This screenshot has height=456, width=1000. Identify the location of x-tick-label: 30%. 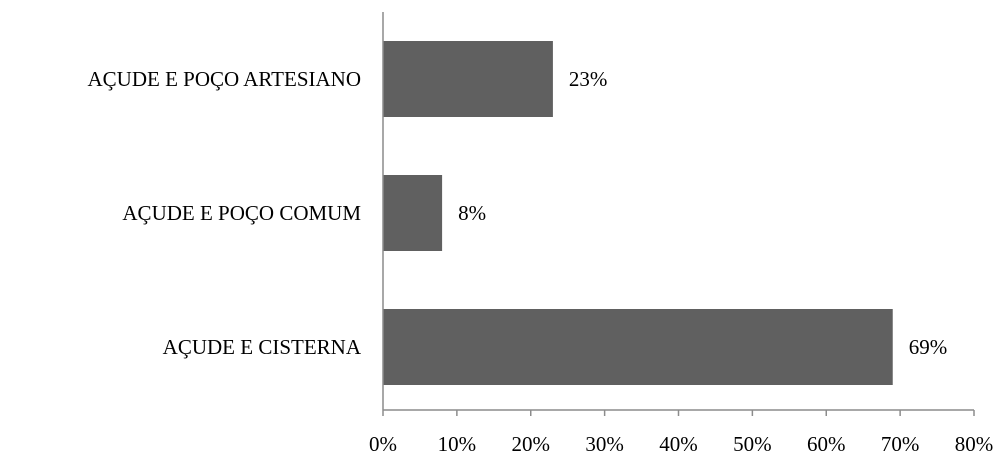
(604, 444).